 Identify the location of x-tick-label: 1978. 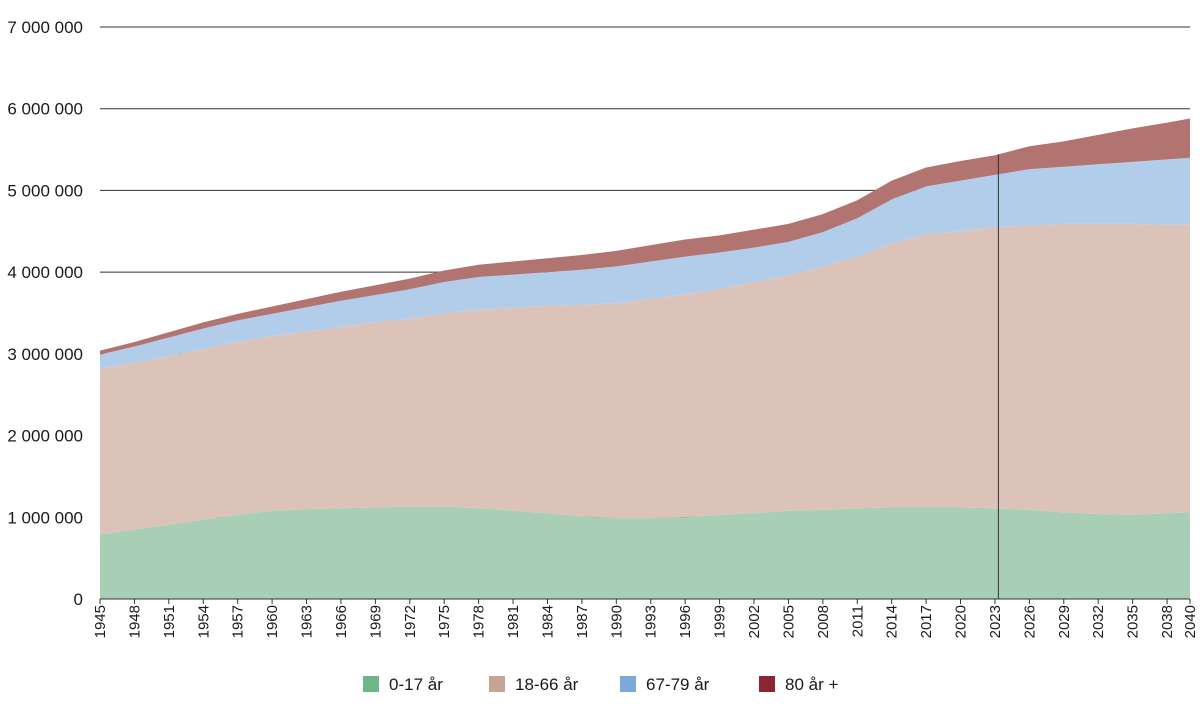
(479, 621).